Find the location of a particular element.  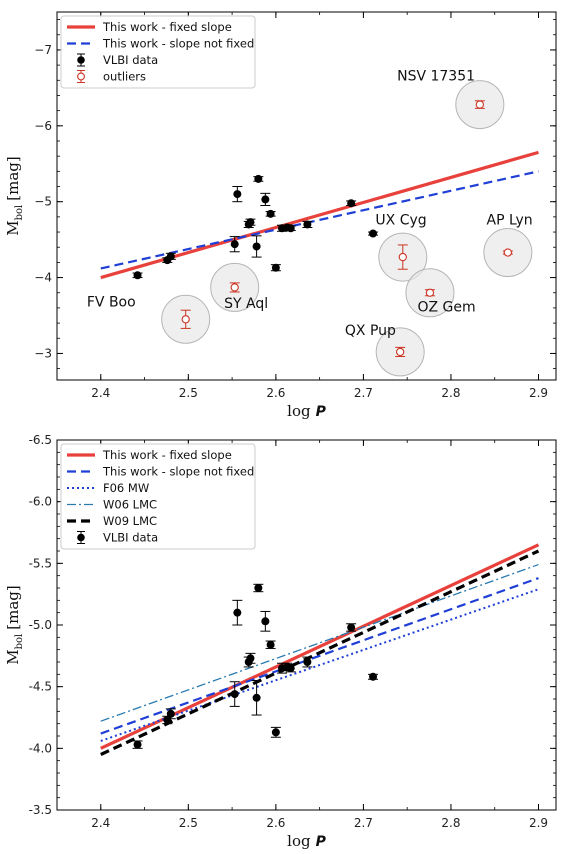

y-tick-label: −4 is located at coordinates (43, 278).